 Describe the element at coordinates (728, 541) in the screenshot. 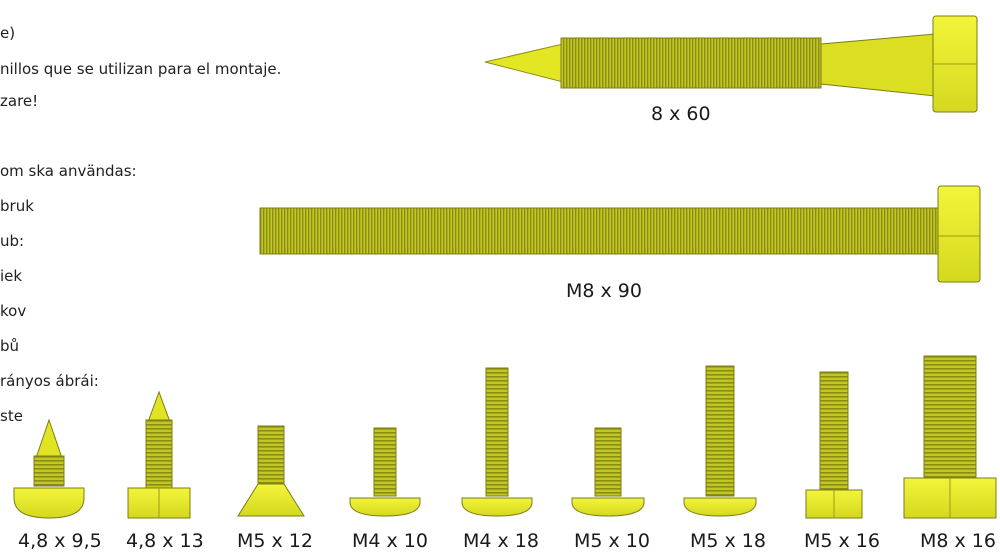

I see `screw-m5x18-label: M5 x 18` at that location.